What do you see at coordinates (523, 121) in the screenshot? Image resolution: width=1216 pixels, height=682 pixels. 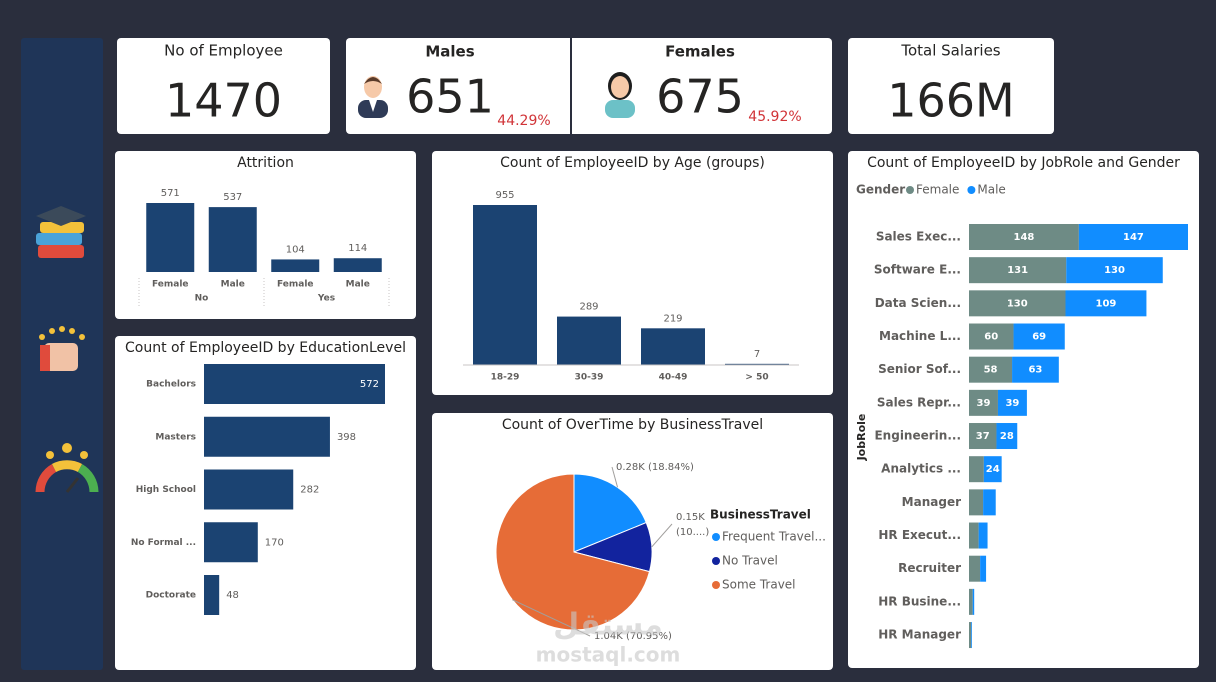 I see `gender-share: 44.29%` at bounding box center [523, 121].